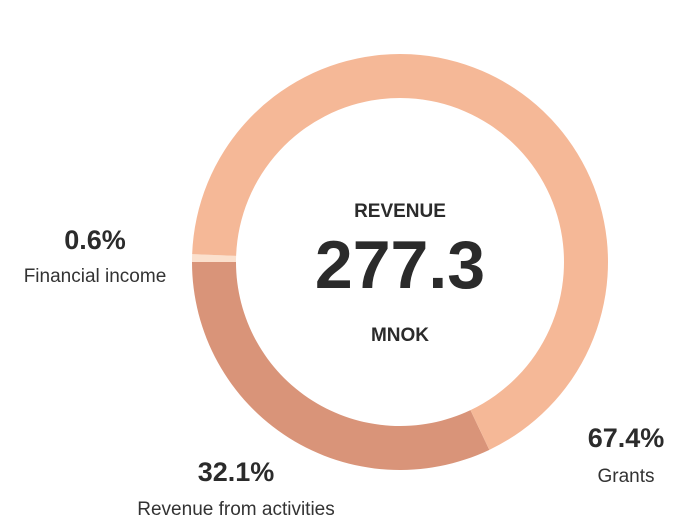  What do you see at coordinates (214, 258) in the screenshot?
I see `donut-segment` at bounding box center [214, 258].